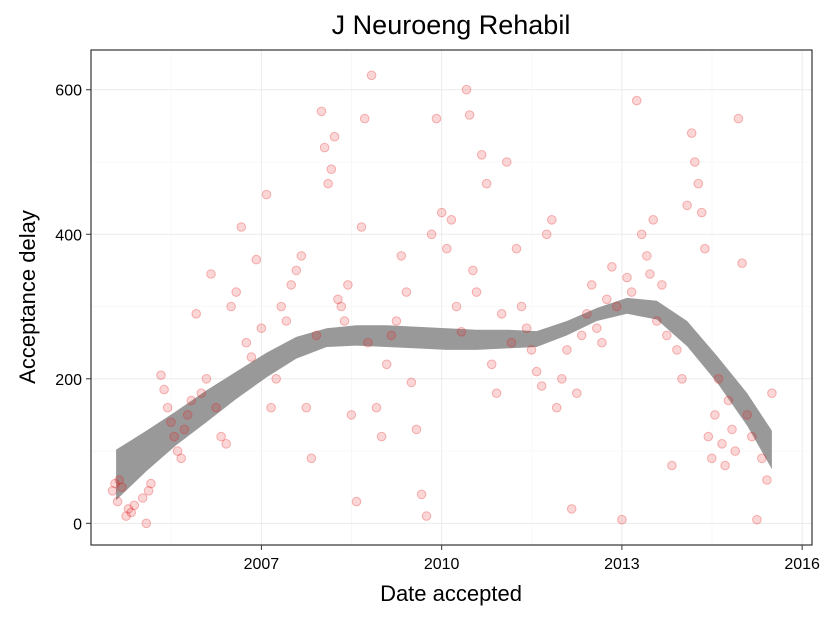 Image resolution: width=825 pixels, height=618 pixels. Describe the element at coordinates (68, 380) in the screenshot. I see `y-tick-label: 200` at that location.